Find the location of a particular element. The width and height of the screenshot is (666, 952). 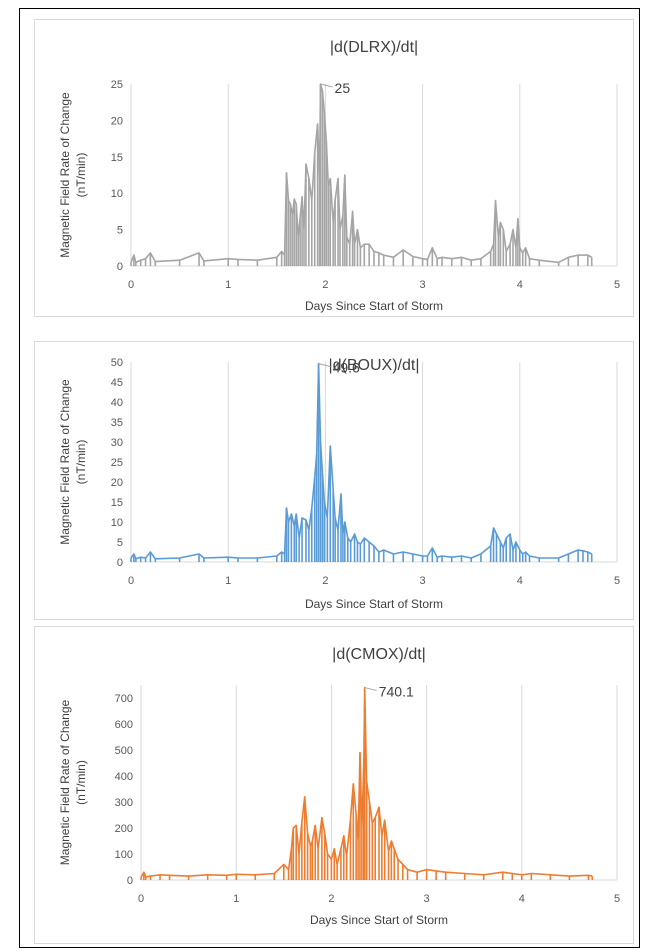

peak-annotation: 25 is located at coordinates (343, 88).